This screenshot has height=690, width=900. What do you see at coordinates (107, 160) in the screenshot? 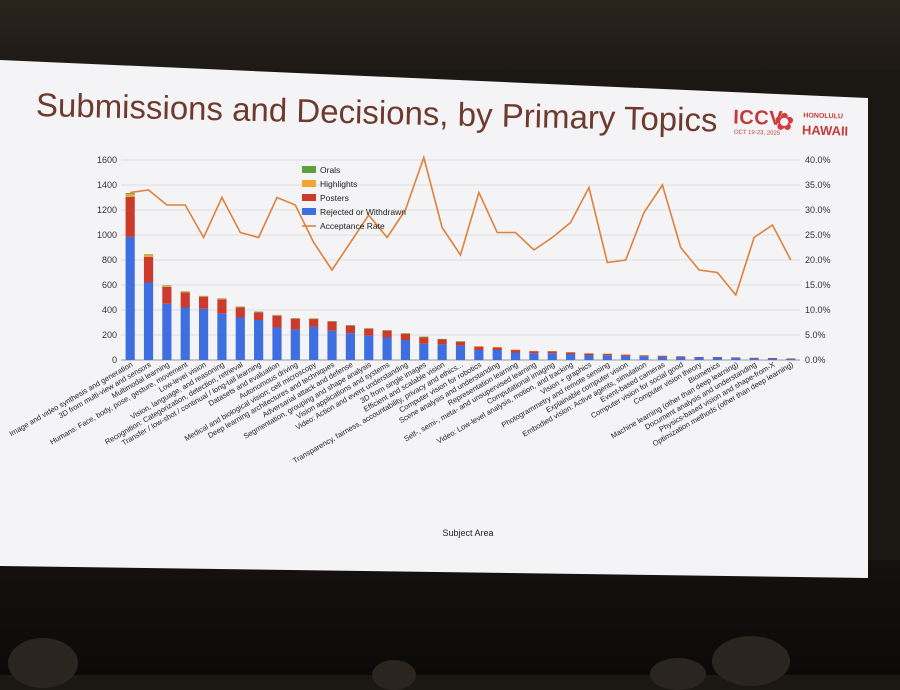
I see `y-tick-label: 1600` at bounding box center [107, 160].